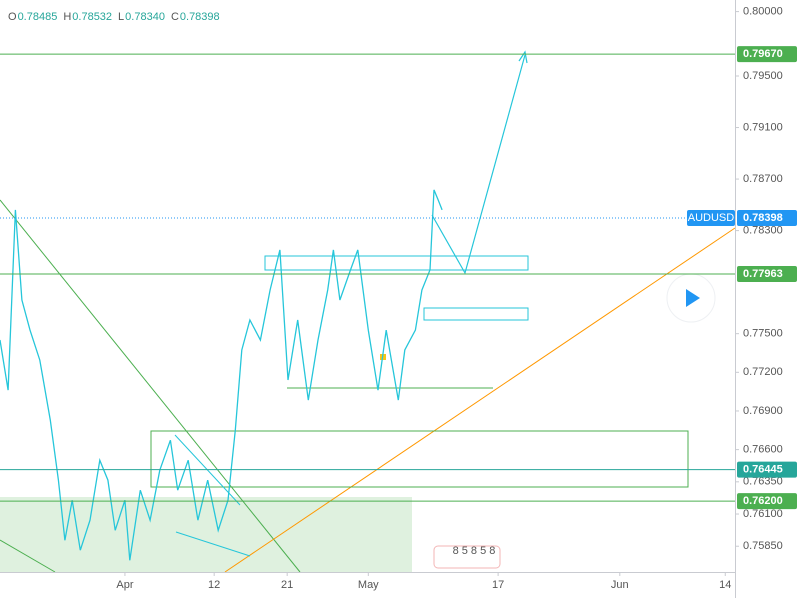 This screenshot has width=800, height=603. What do you see at coordinates (763, 218) in the screenshot?
I see `level-label: 0.78398` at bounding box center [763, 218].